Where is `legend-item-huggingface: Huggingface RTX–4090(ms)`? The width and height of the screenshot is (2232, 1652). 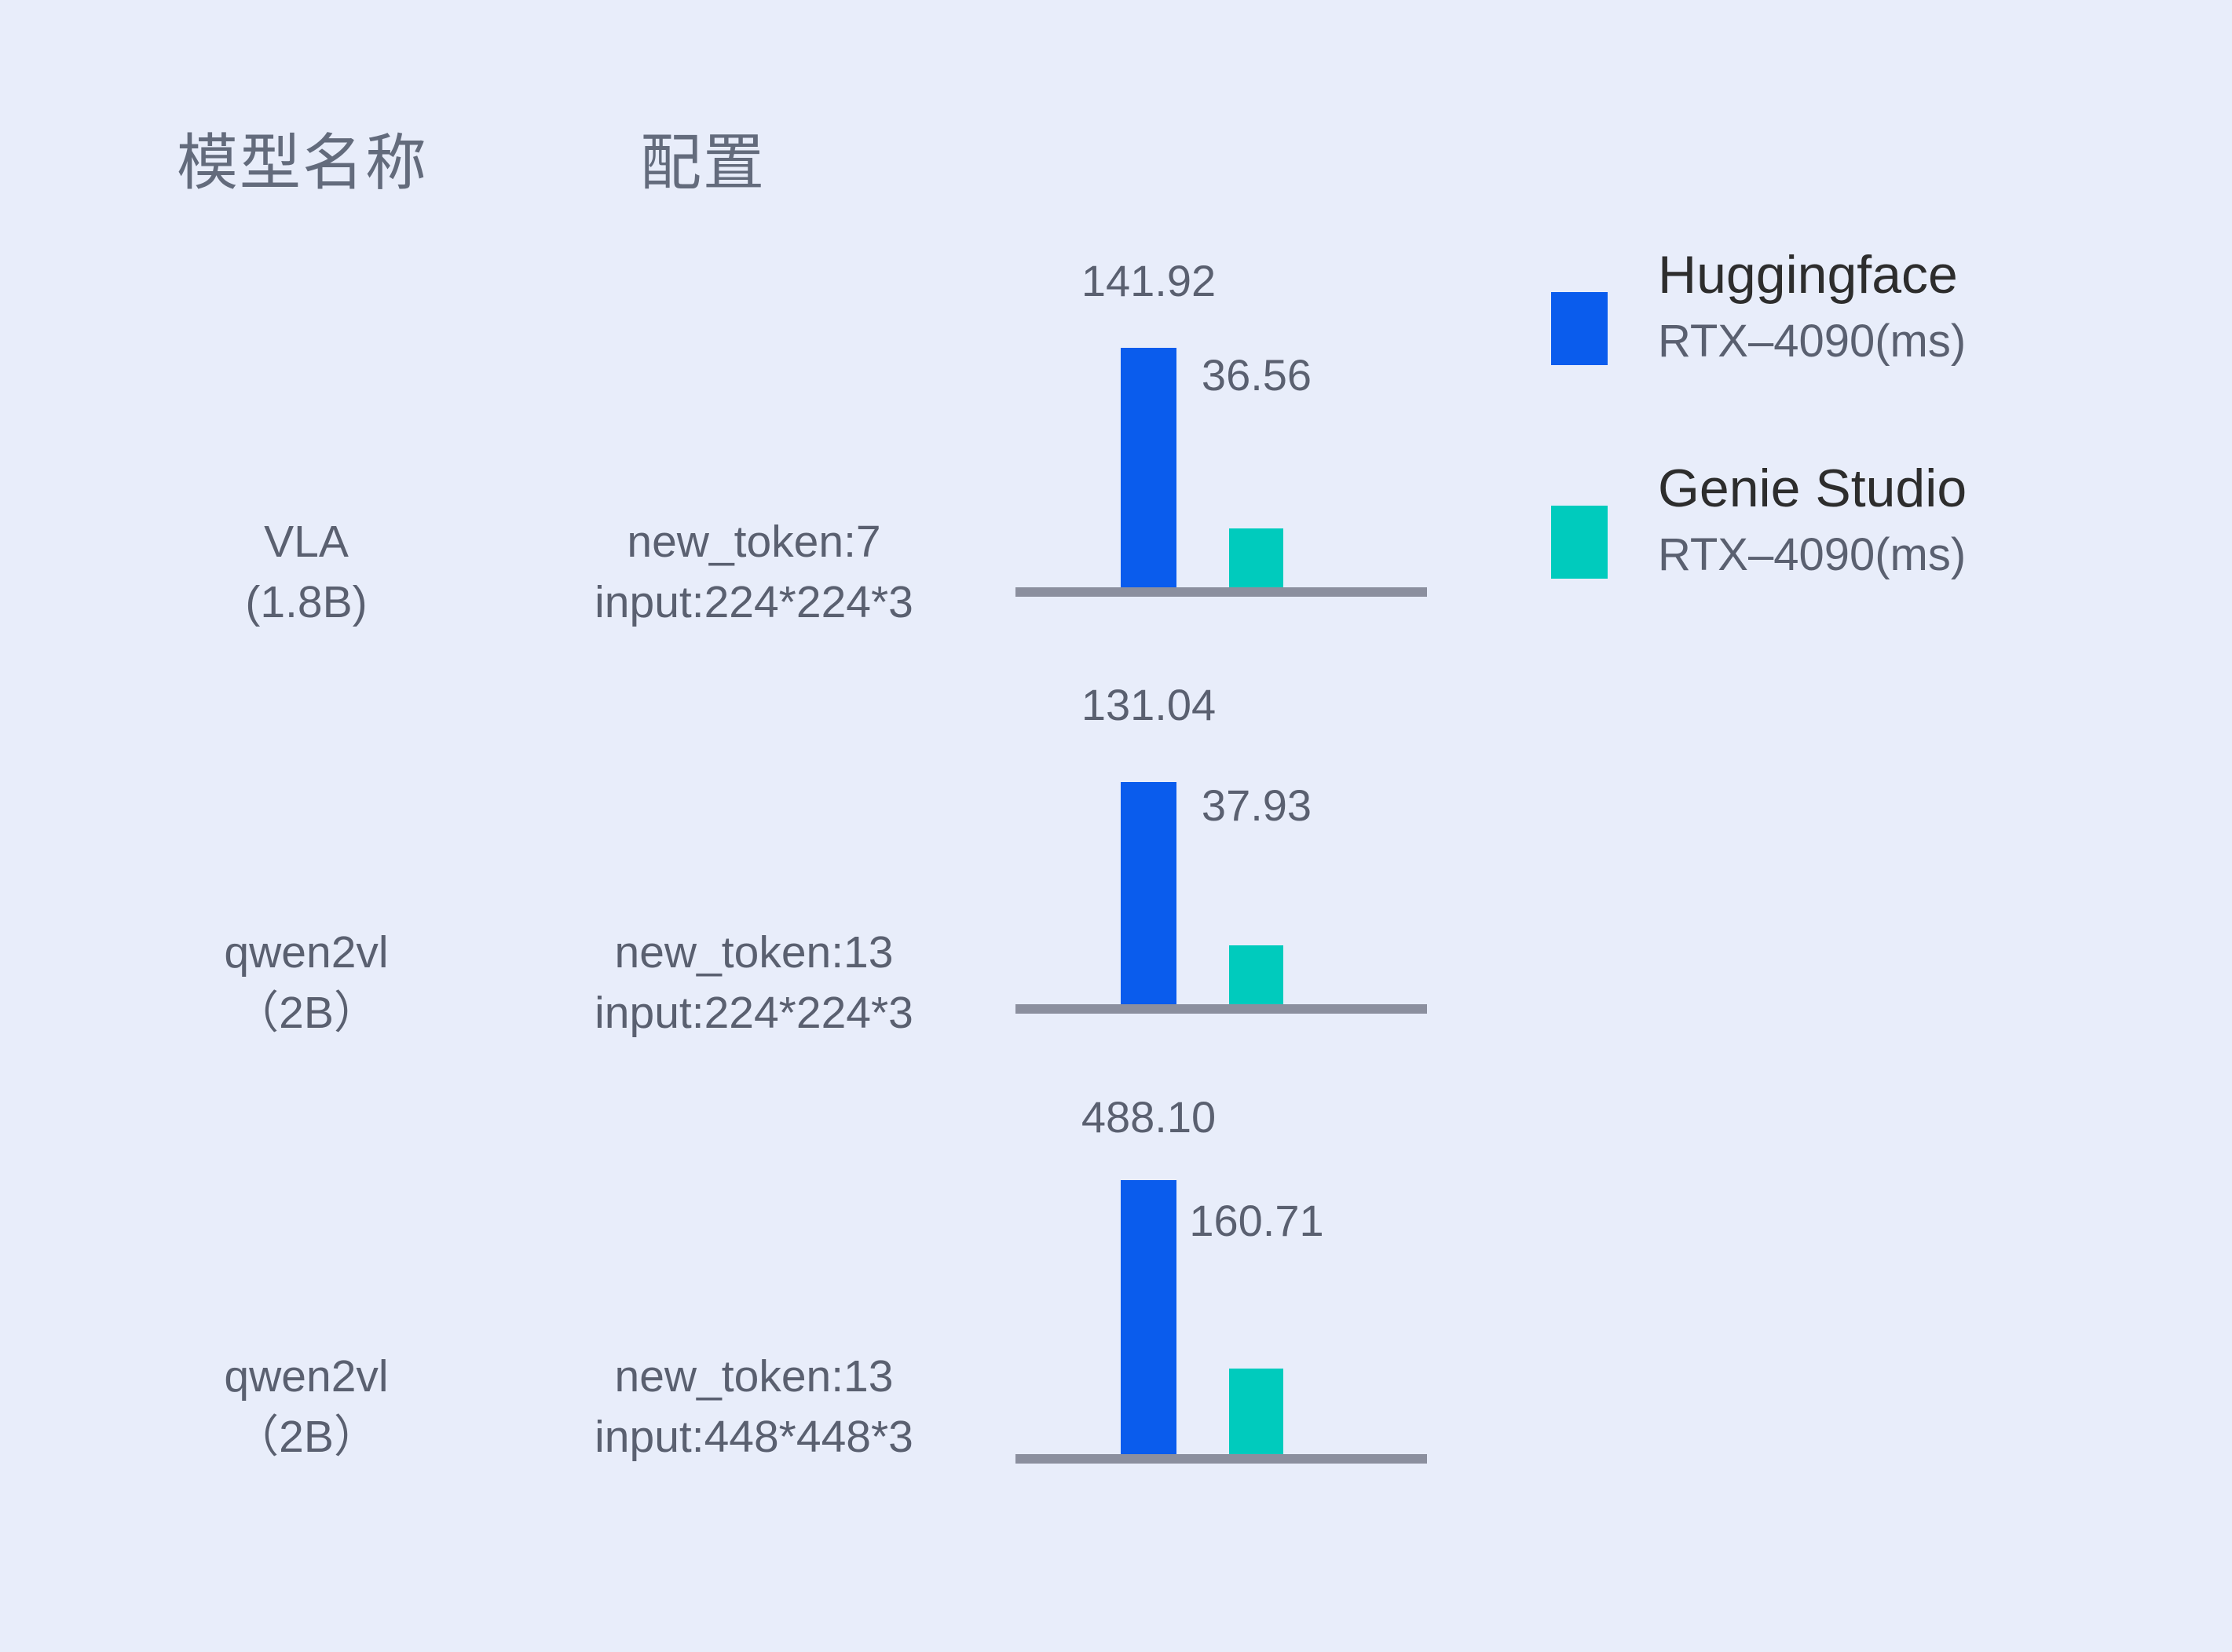
legend-item-huggingface: Huggingface RTX–4090(ms) is located at coordinates (1826, 333).